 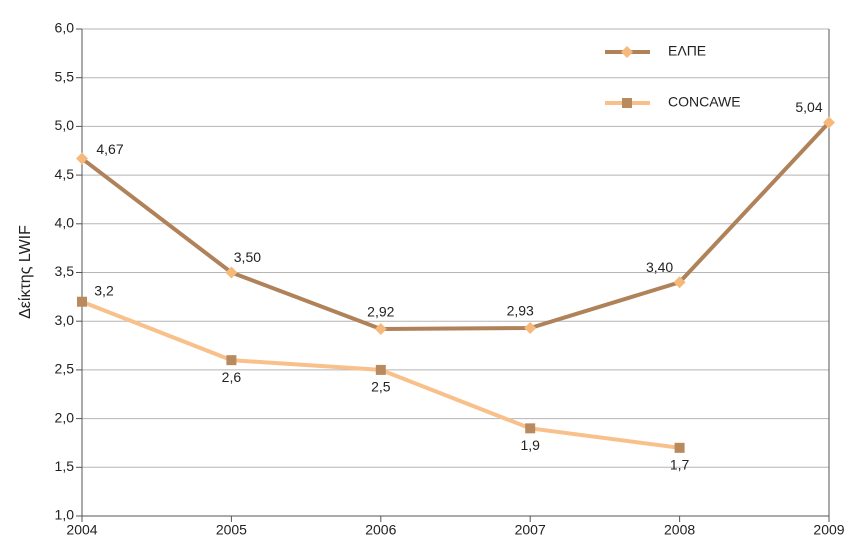 I want to click on y-tick-label: 6,0, so click(x=65, y=28).